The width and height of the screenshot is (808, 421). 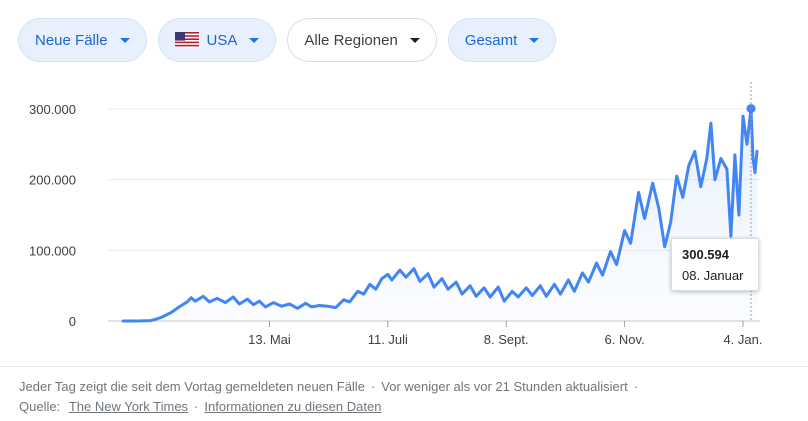 I want to click on y-tick-label: 300.000, so click(x=52, y=109).